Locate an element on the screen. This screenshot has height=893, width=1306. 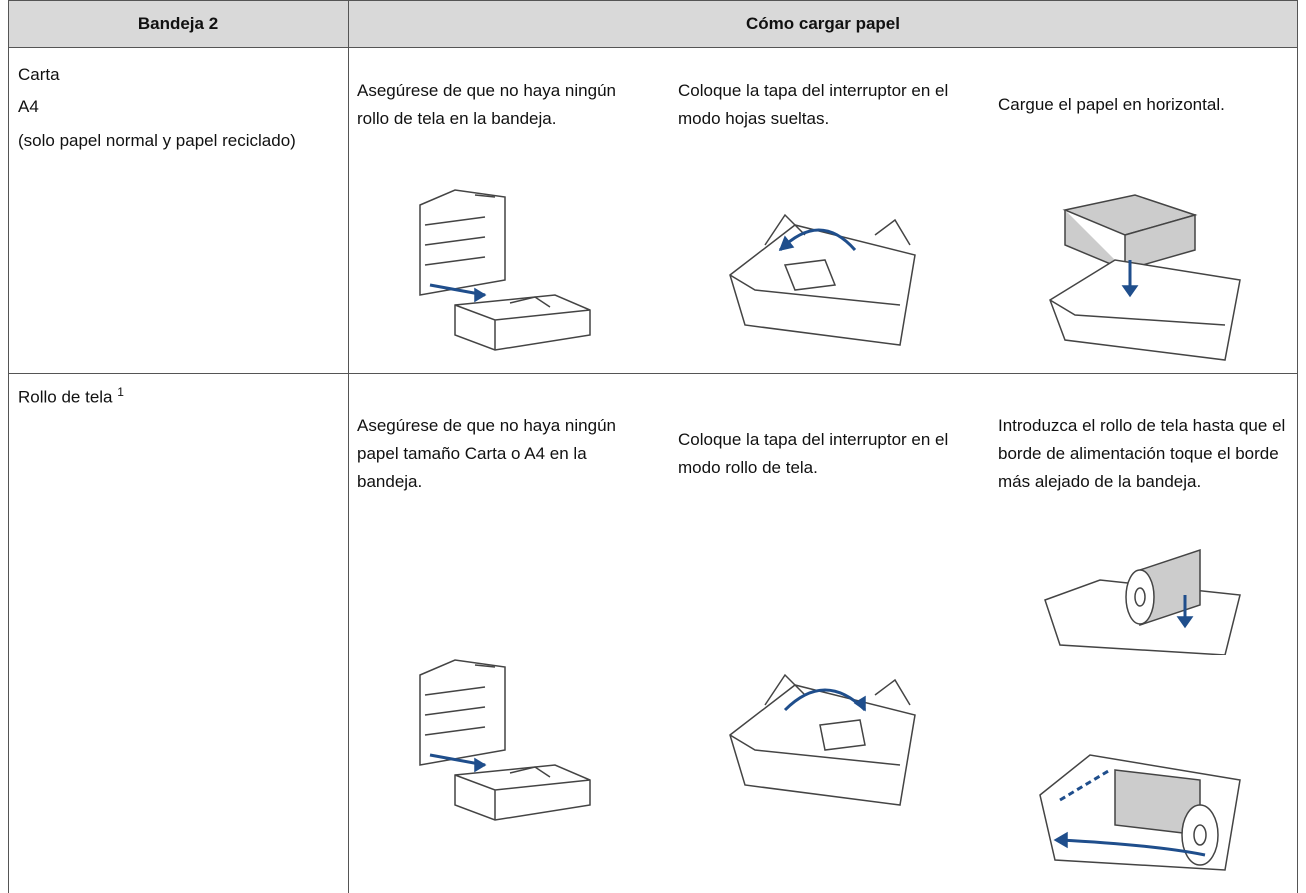
cell-text: Rollo de tela 1 is located at coordinates (168, 395).